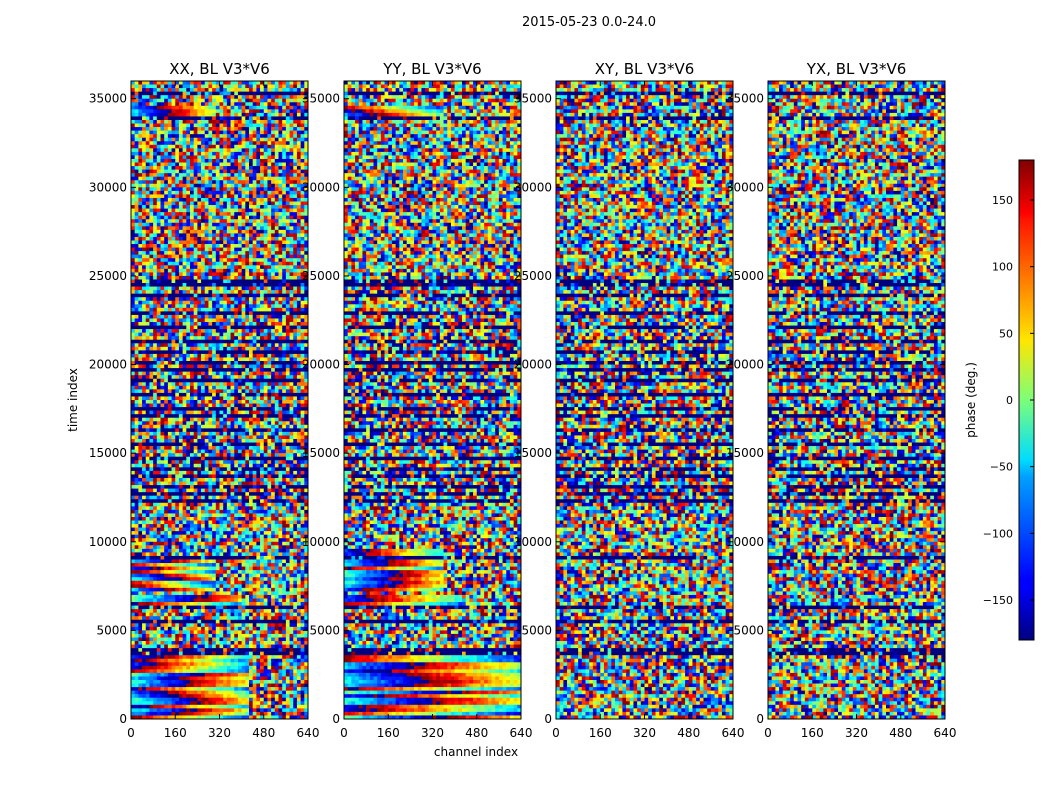  Describe the element at coordinates (589, 22) in the screenshot. I see `figure-suptitle: 2015-05-23 0.0-24.0` at that location.